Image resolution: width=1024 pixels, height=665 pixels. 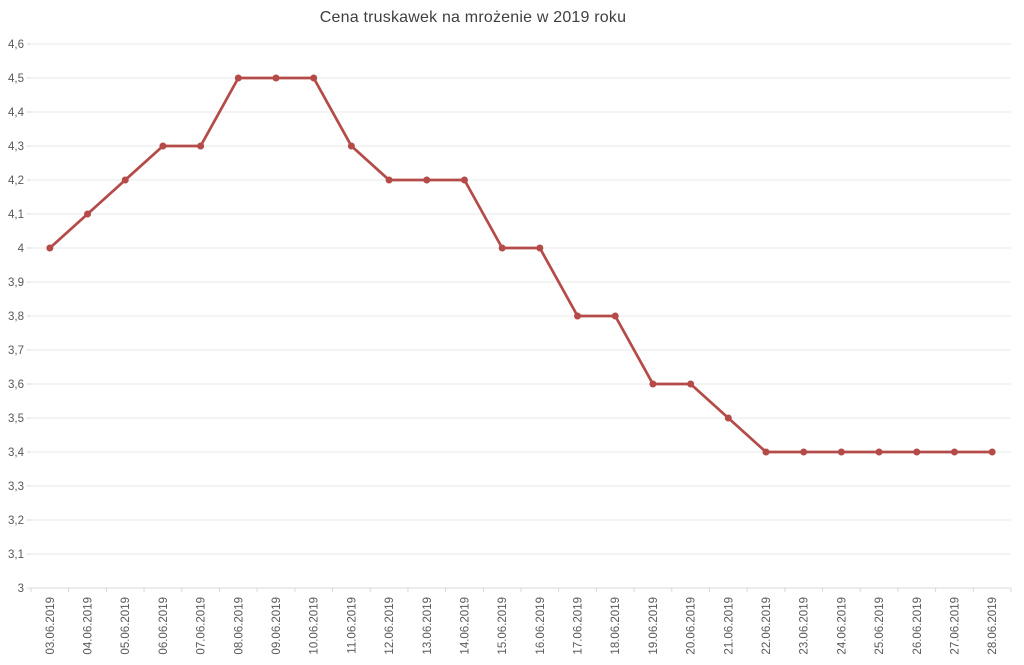 I want to click on y-tick-label: 3,1, so click(x=16, y=555).